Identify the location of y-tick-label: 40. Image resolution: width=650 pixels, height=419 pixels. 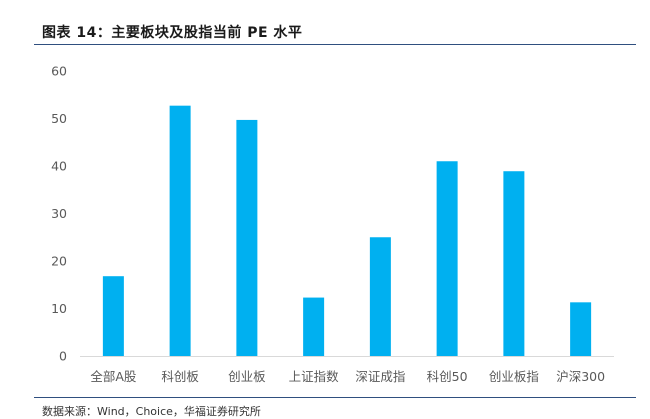
(59, 166).